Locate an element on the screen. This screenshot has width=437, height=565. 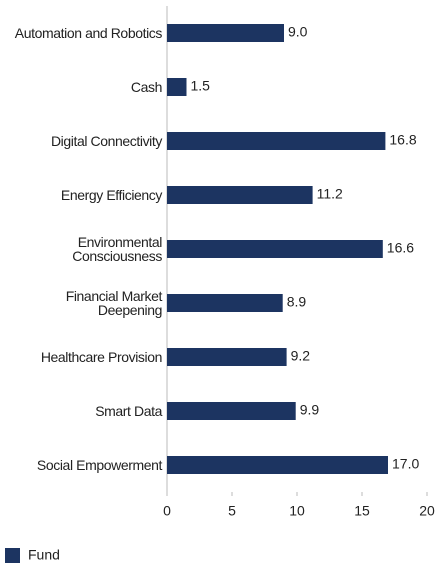
value-label: 17.0 is located at coordinates (405, 464).